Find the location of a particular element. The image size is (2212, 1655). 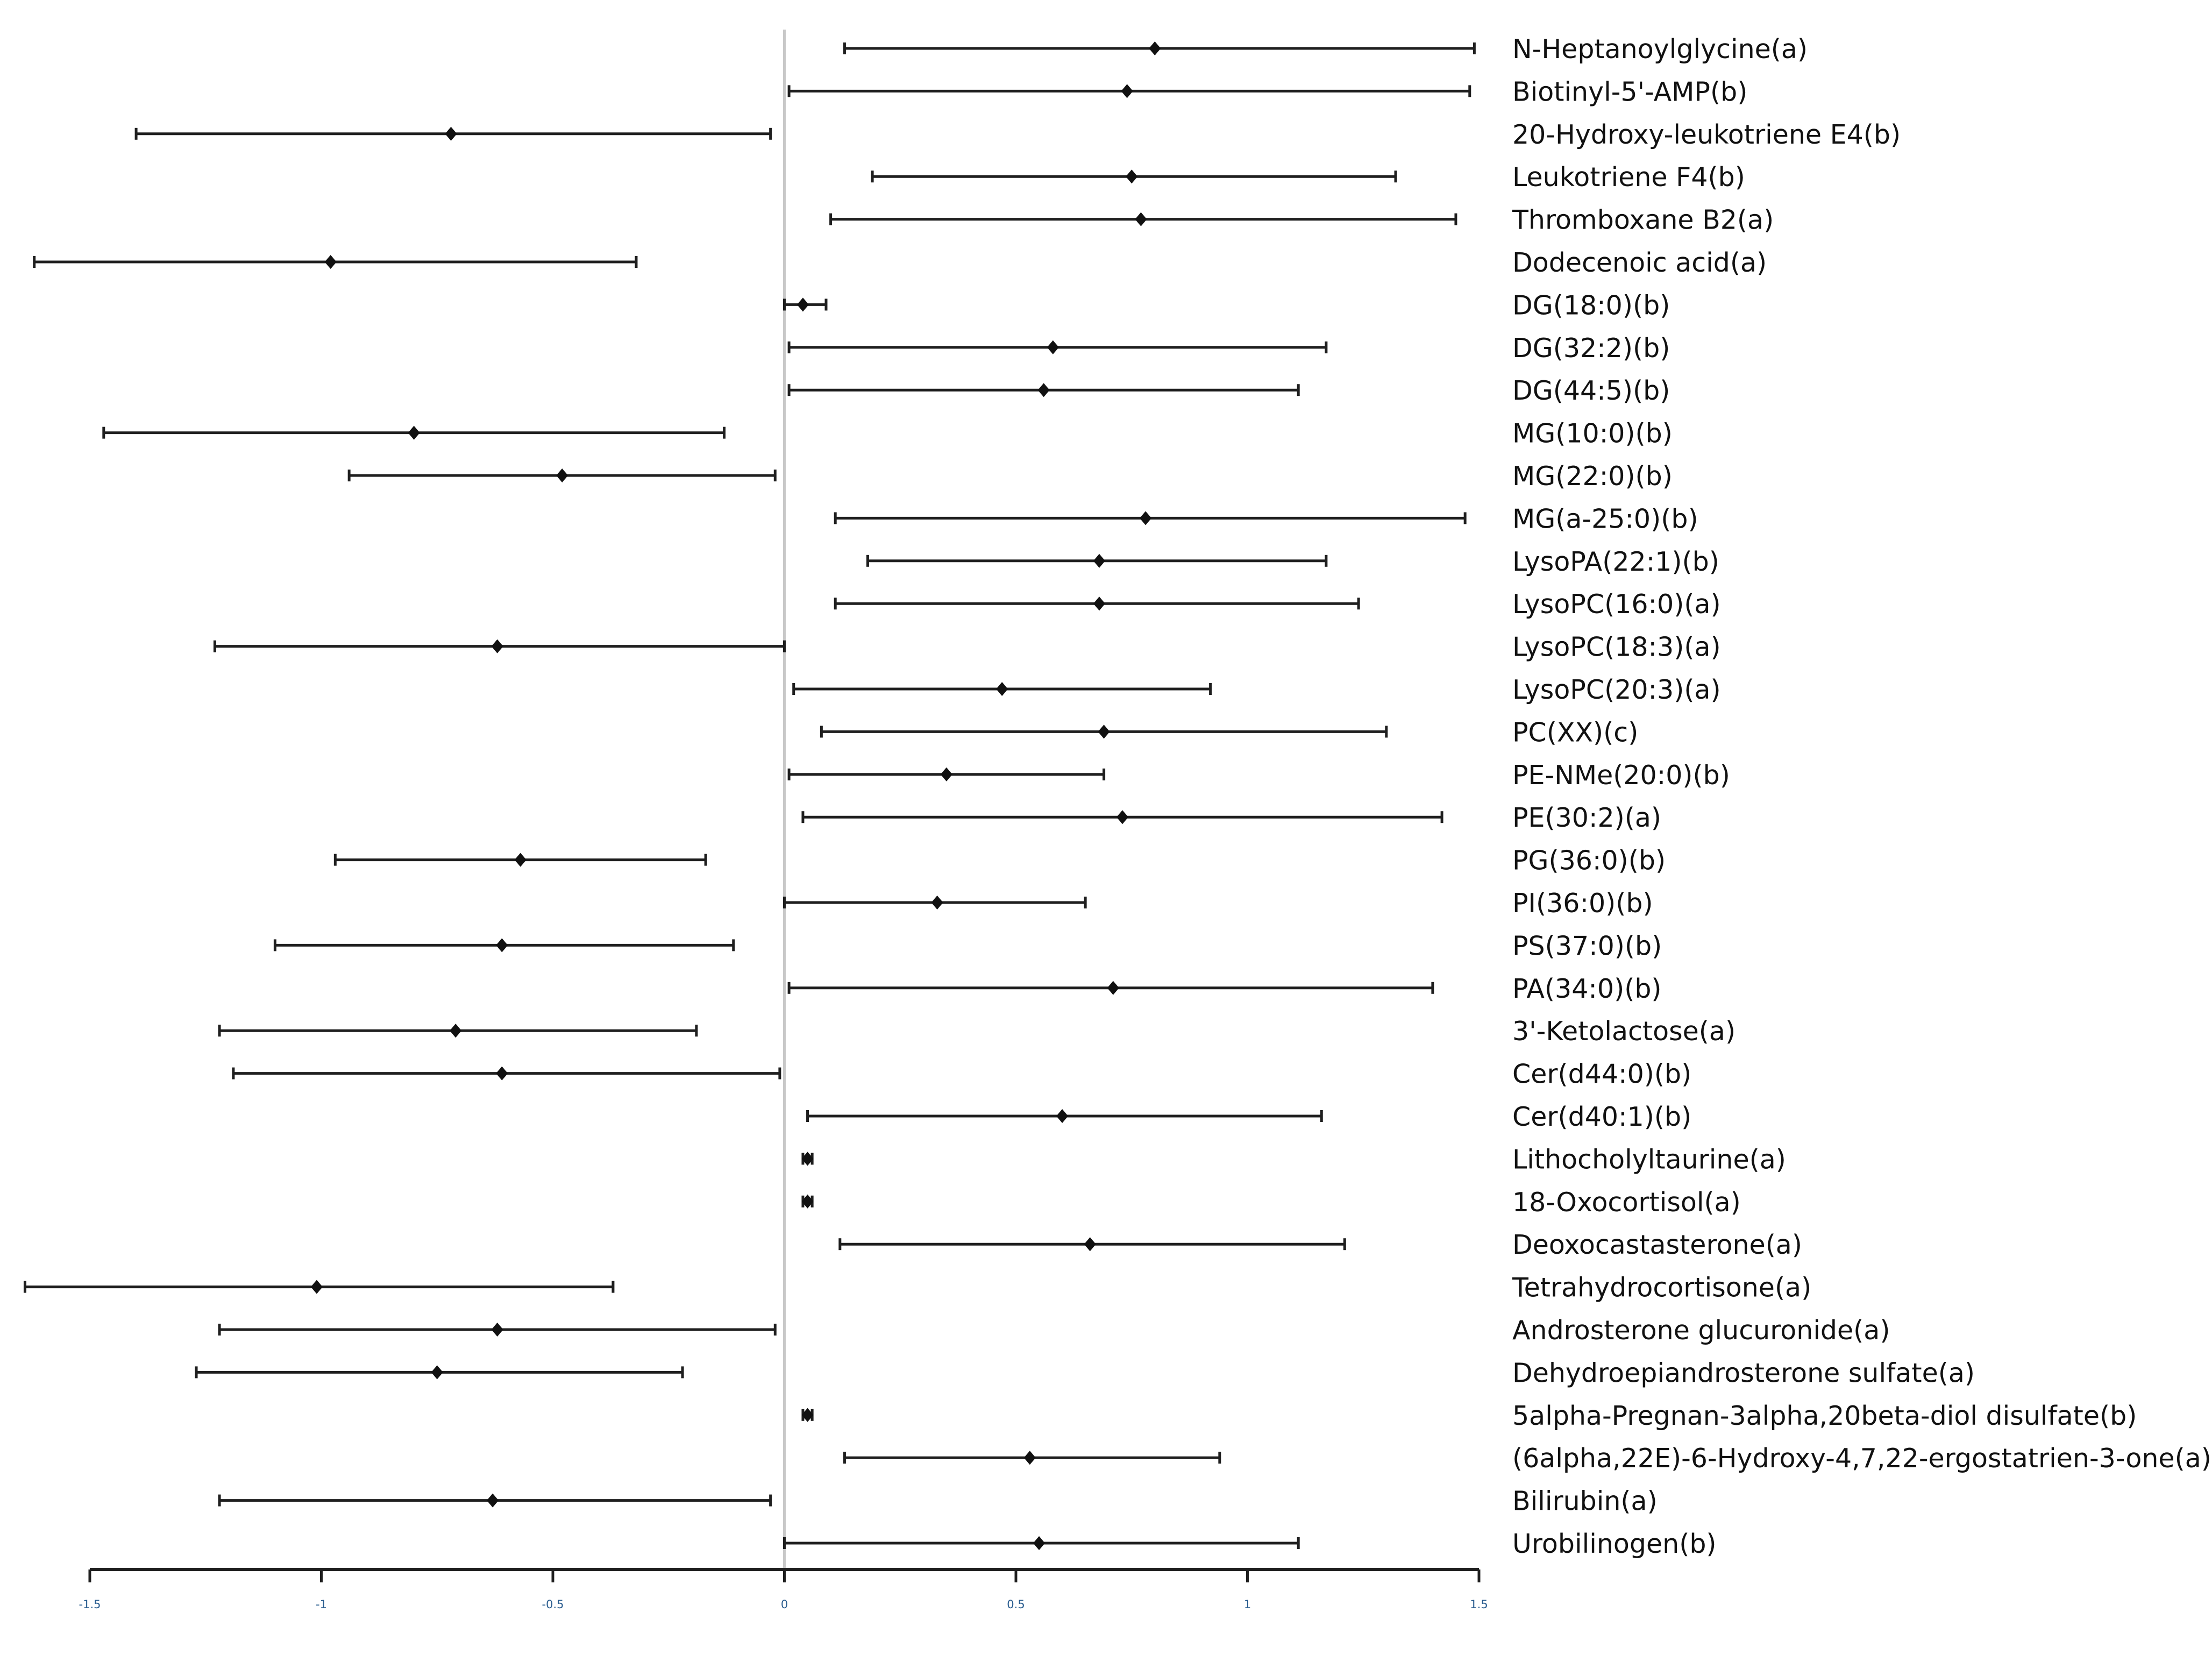

row-label: PE-NMe(20:0)(b) is located at coordinates (1621, 775).